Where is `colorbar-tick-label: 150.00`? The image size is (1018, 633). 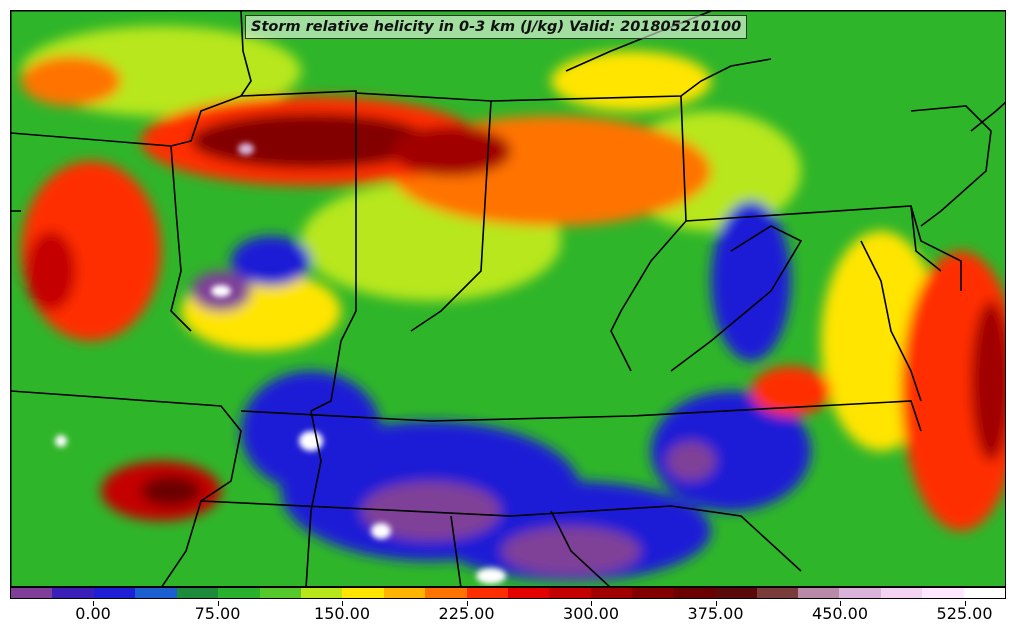
colorbar-tick-label: 150.00 is located at coordinates (342, 613).